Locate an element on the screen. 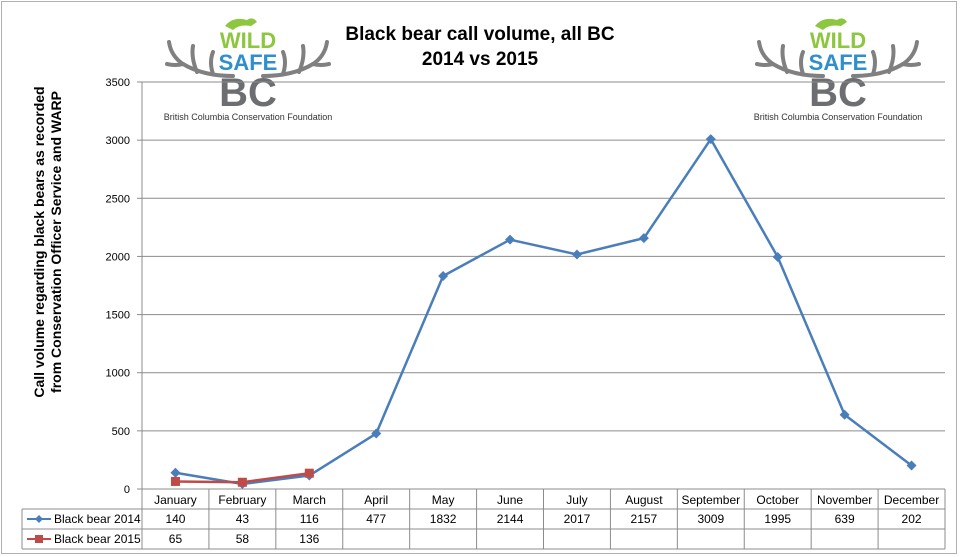 The image size is (960, 557). table-value-cell: 202 is located at coordinates (912, 519).